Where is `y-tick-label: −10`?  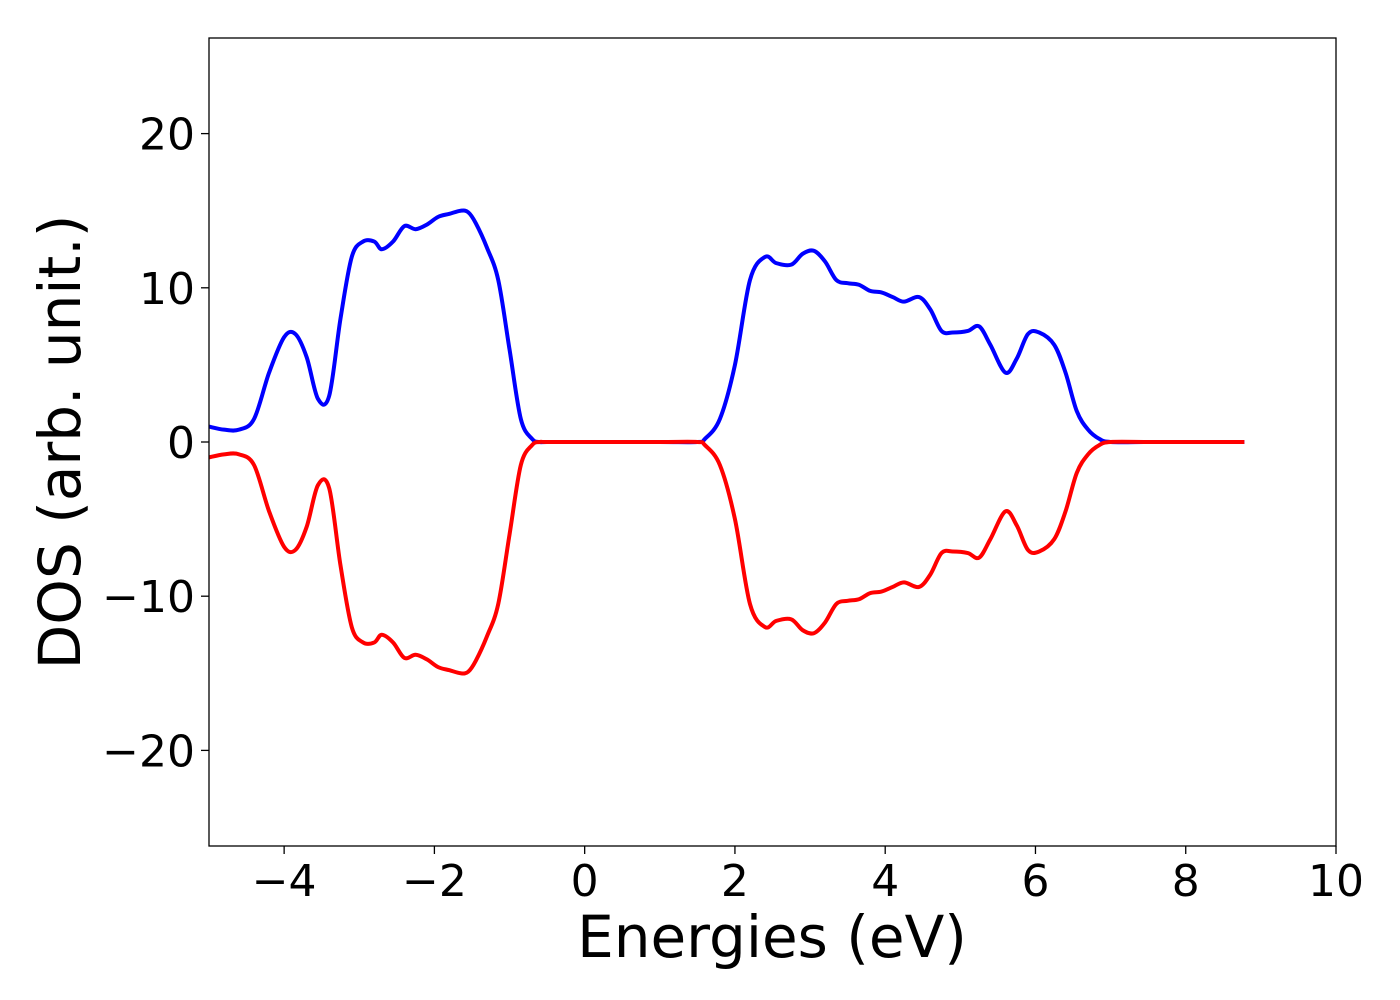
y-tick-label: −10 is located at coordinates (148, 597).